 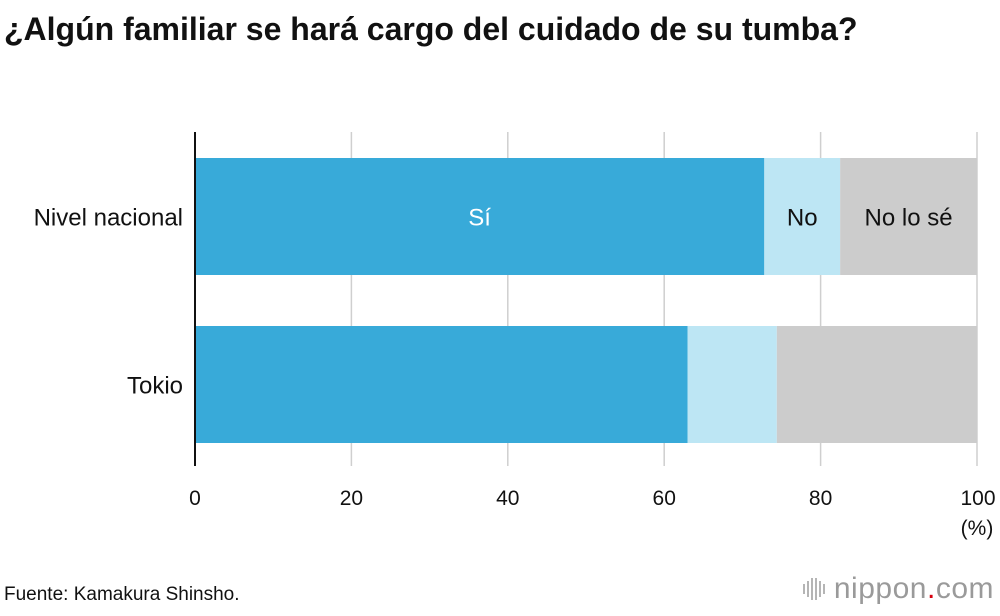 What do you see at coordinates (351, 498) in the screenshot?
I see `x-tick-label-20: 20` at bounding box center [351, 498].